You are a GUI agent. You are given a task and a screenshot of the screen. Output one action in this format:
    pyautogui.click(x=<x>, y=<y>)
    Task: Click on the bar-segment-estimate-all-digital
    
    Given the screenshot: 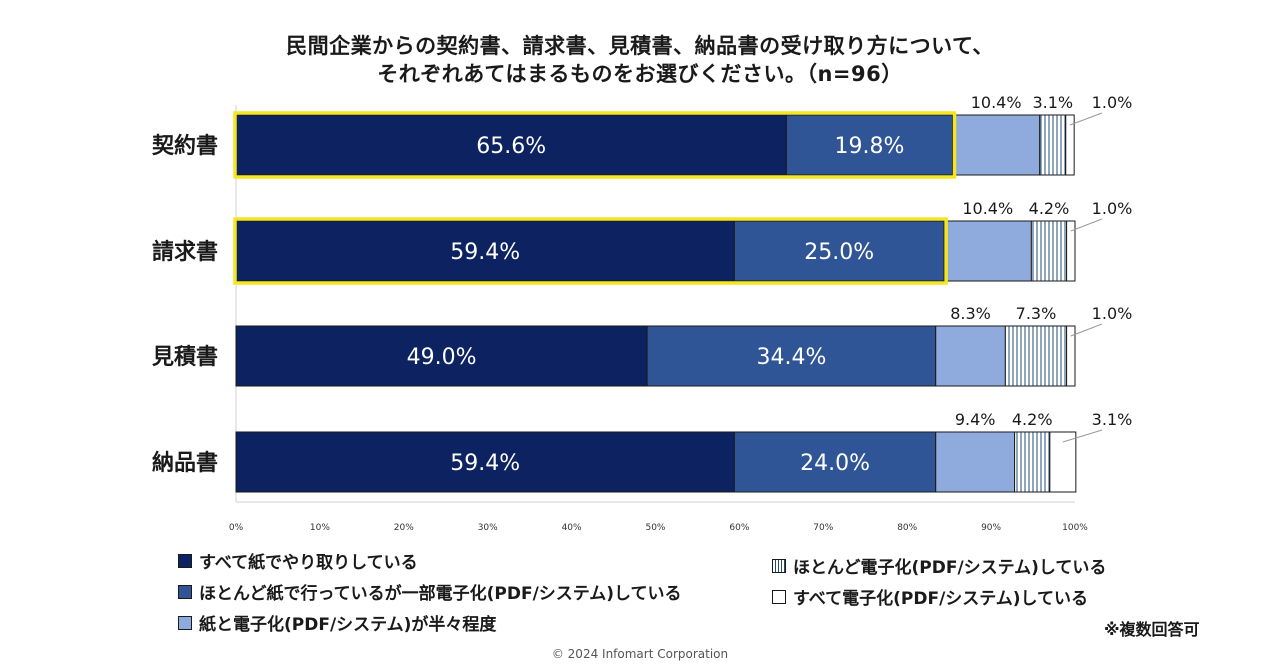 What is the action you would take?
    pyautogui.click(x=1071, y=356)
    